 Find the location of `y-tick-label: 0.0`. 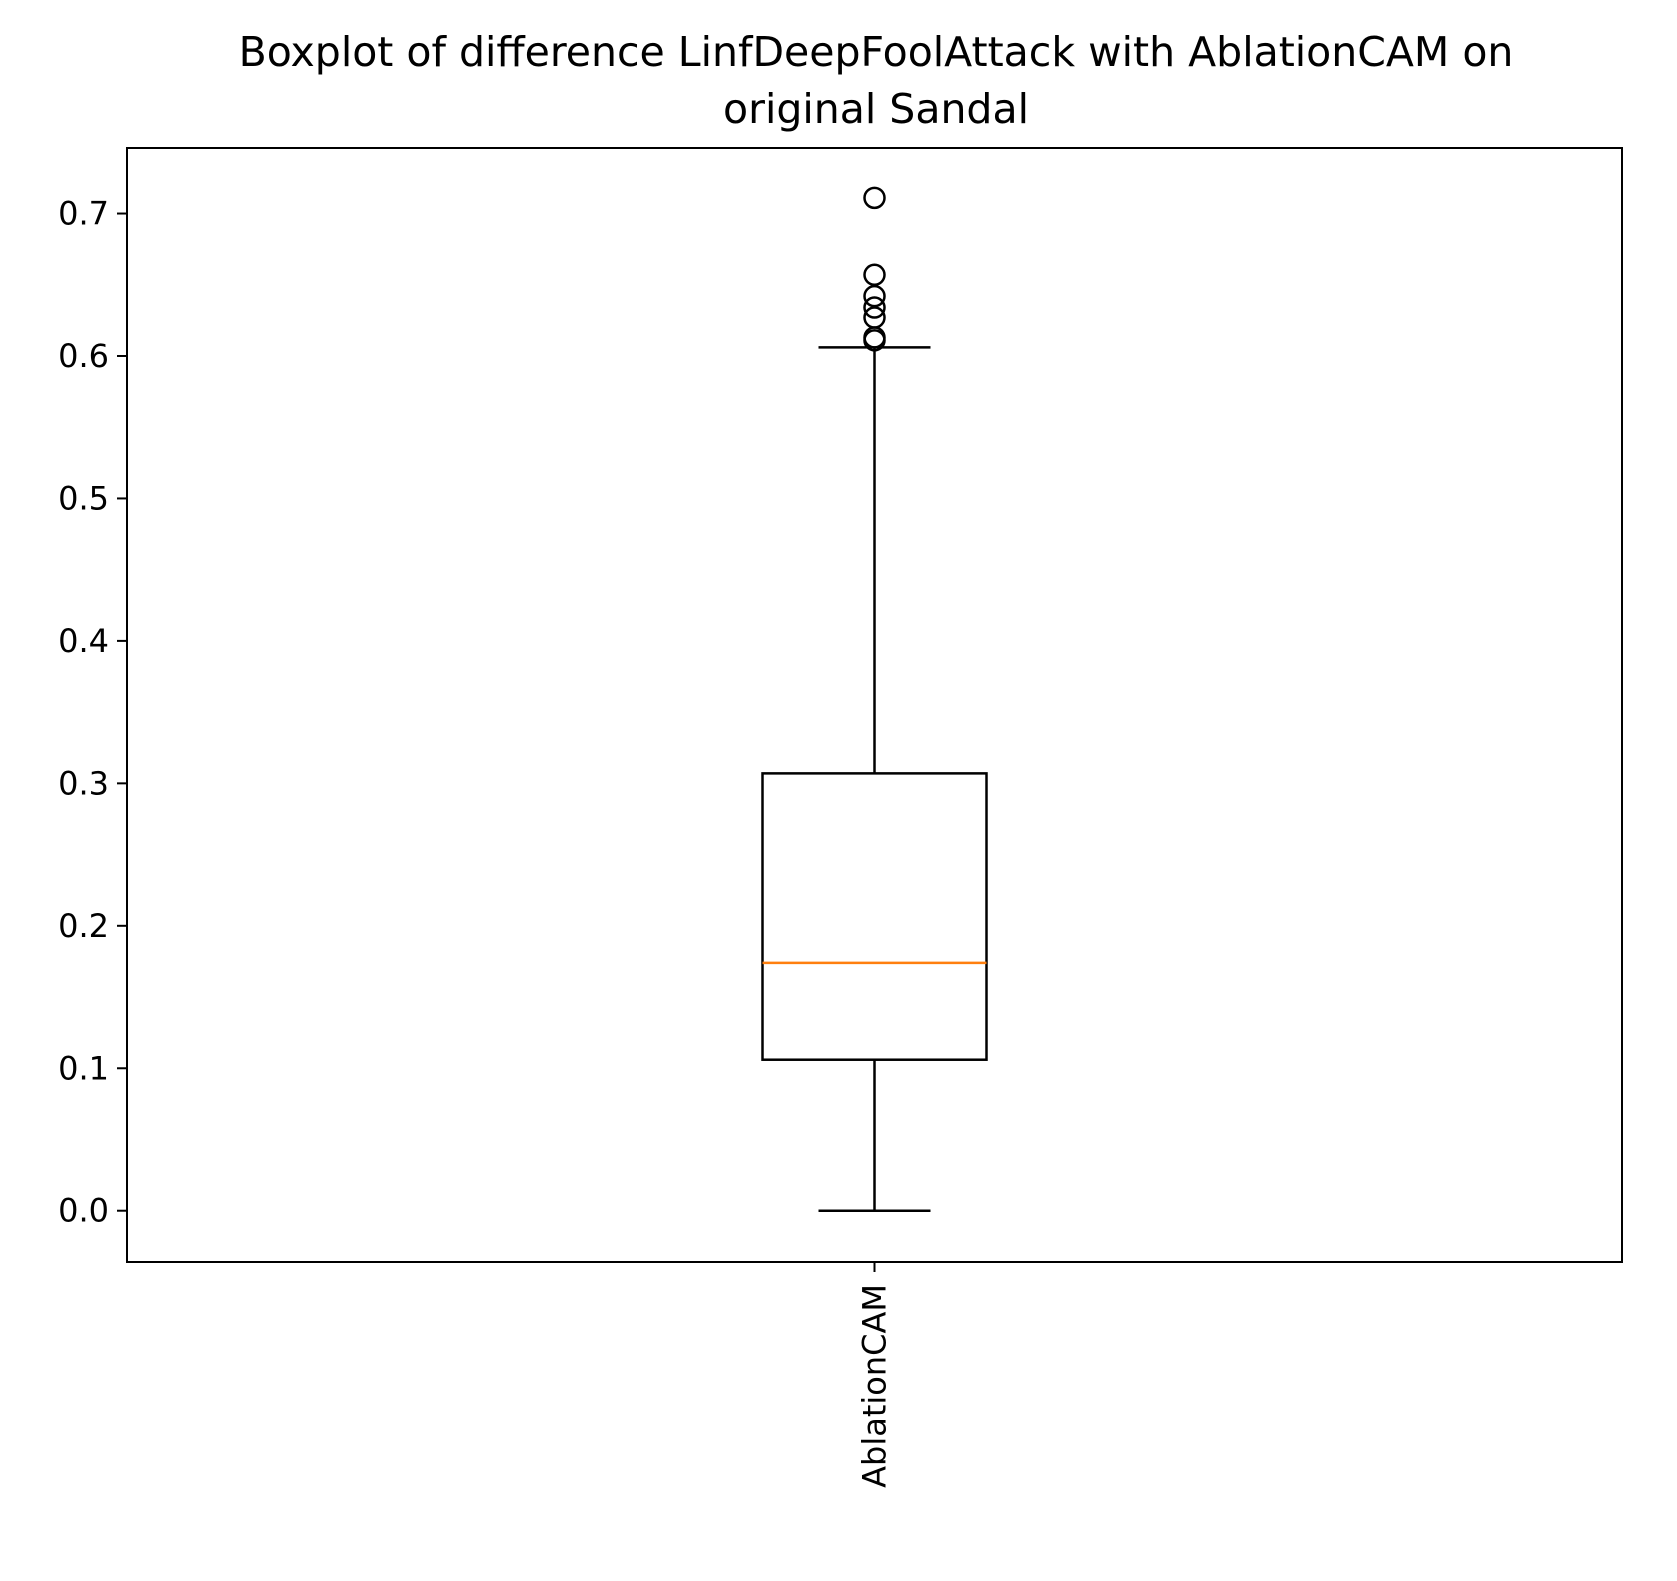

y-tick-label: 0.0 is located at coordinates (83, 1211).